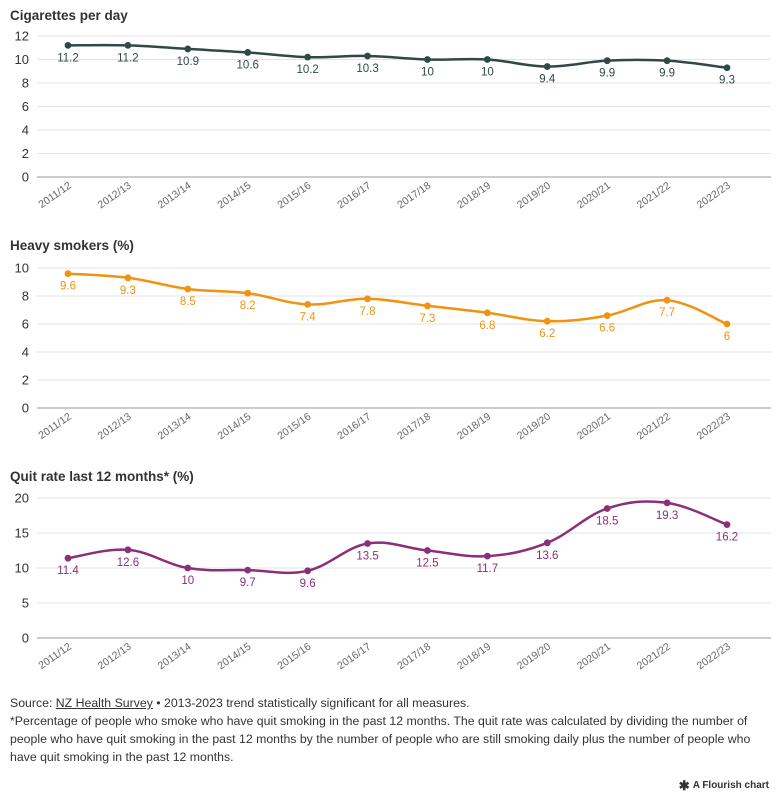 The height and width of the screenshot is (799, 781). Describe the element at coordinates (25, 380) in the screenshot. I see `y-tick-label: 2` at that location.